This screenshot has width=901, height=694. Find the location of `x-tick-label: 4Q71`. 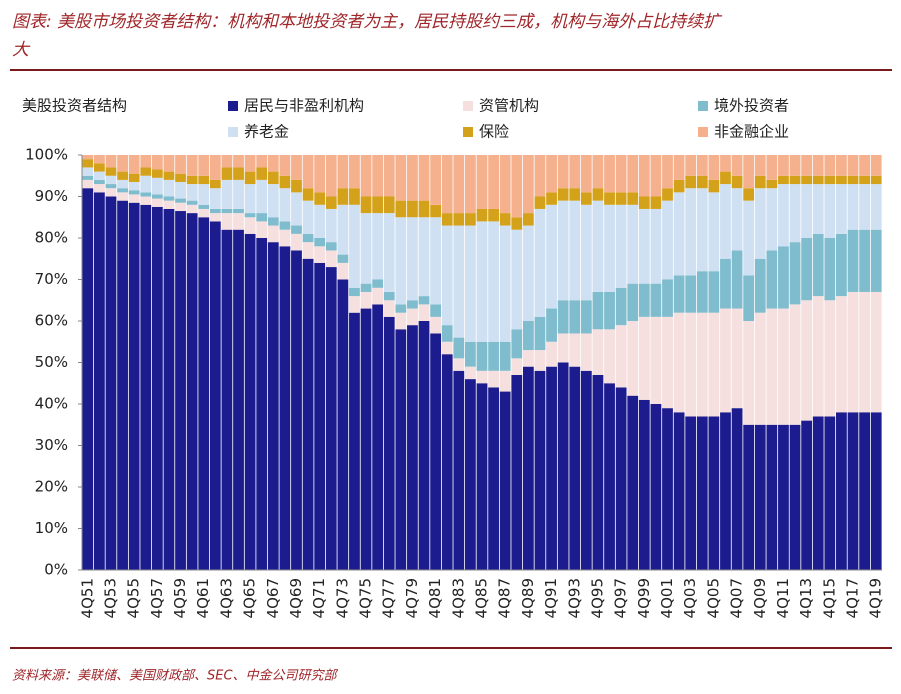

x-tick-label: 4Q71 is located at coordinates (319, 598).